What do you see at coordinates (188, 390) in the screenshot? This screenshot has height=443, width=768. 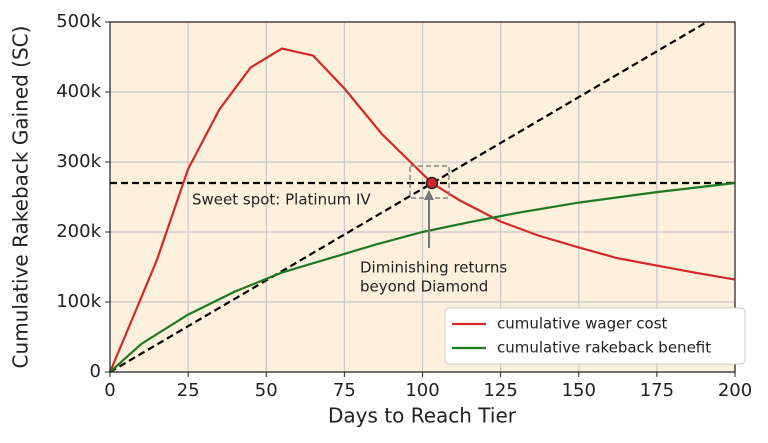 I see `x-tick-label: 25` at bounding box center [188, 390].